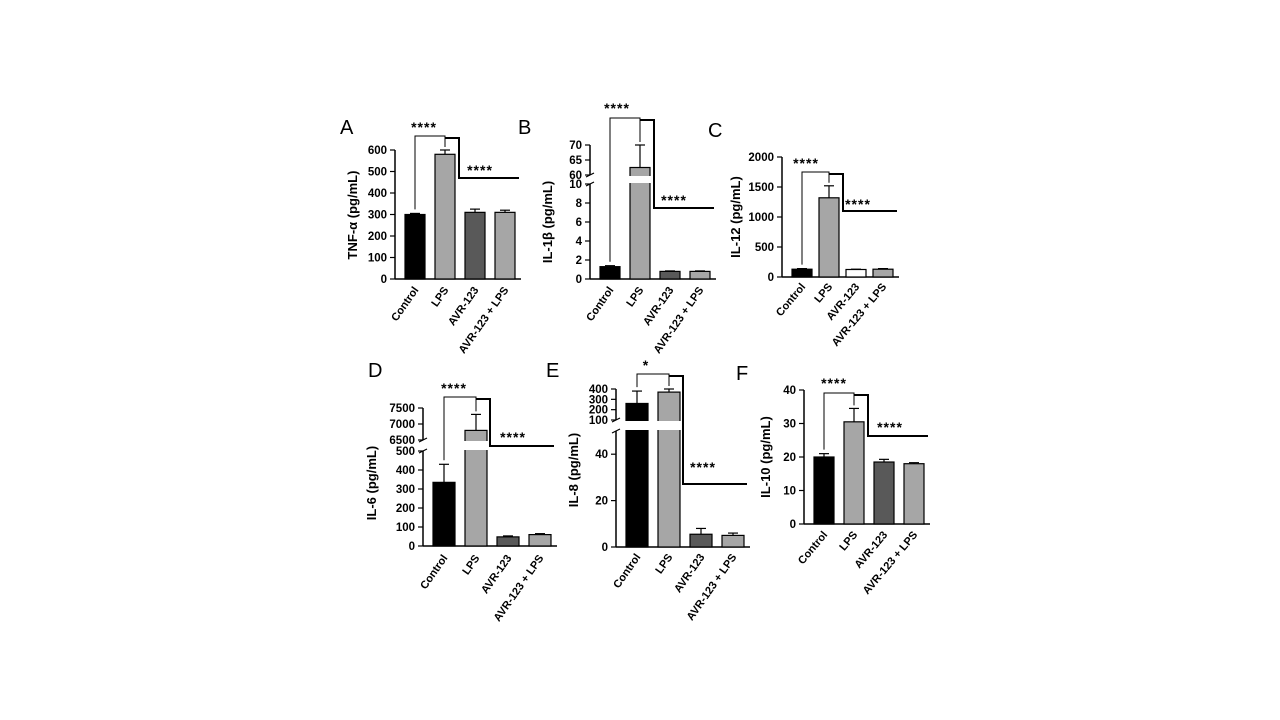  I want to click on panel-letter: F, so click(742, 374).